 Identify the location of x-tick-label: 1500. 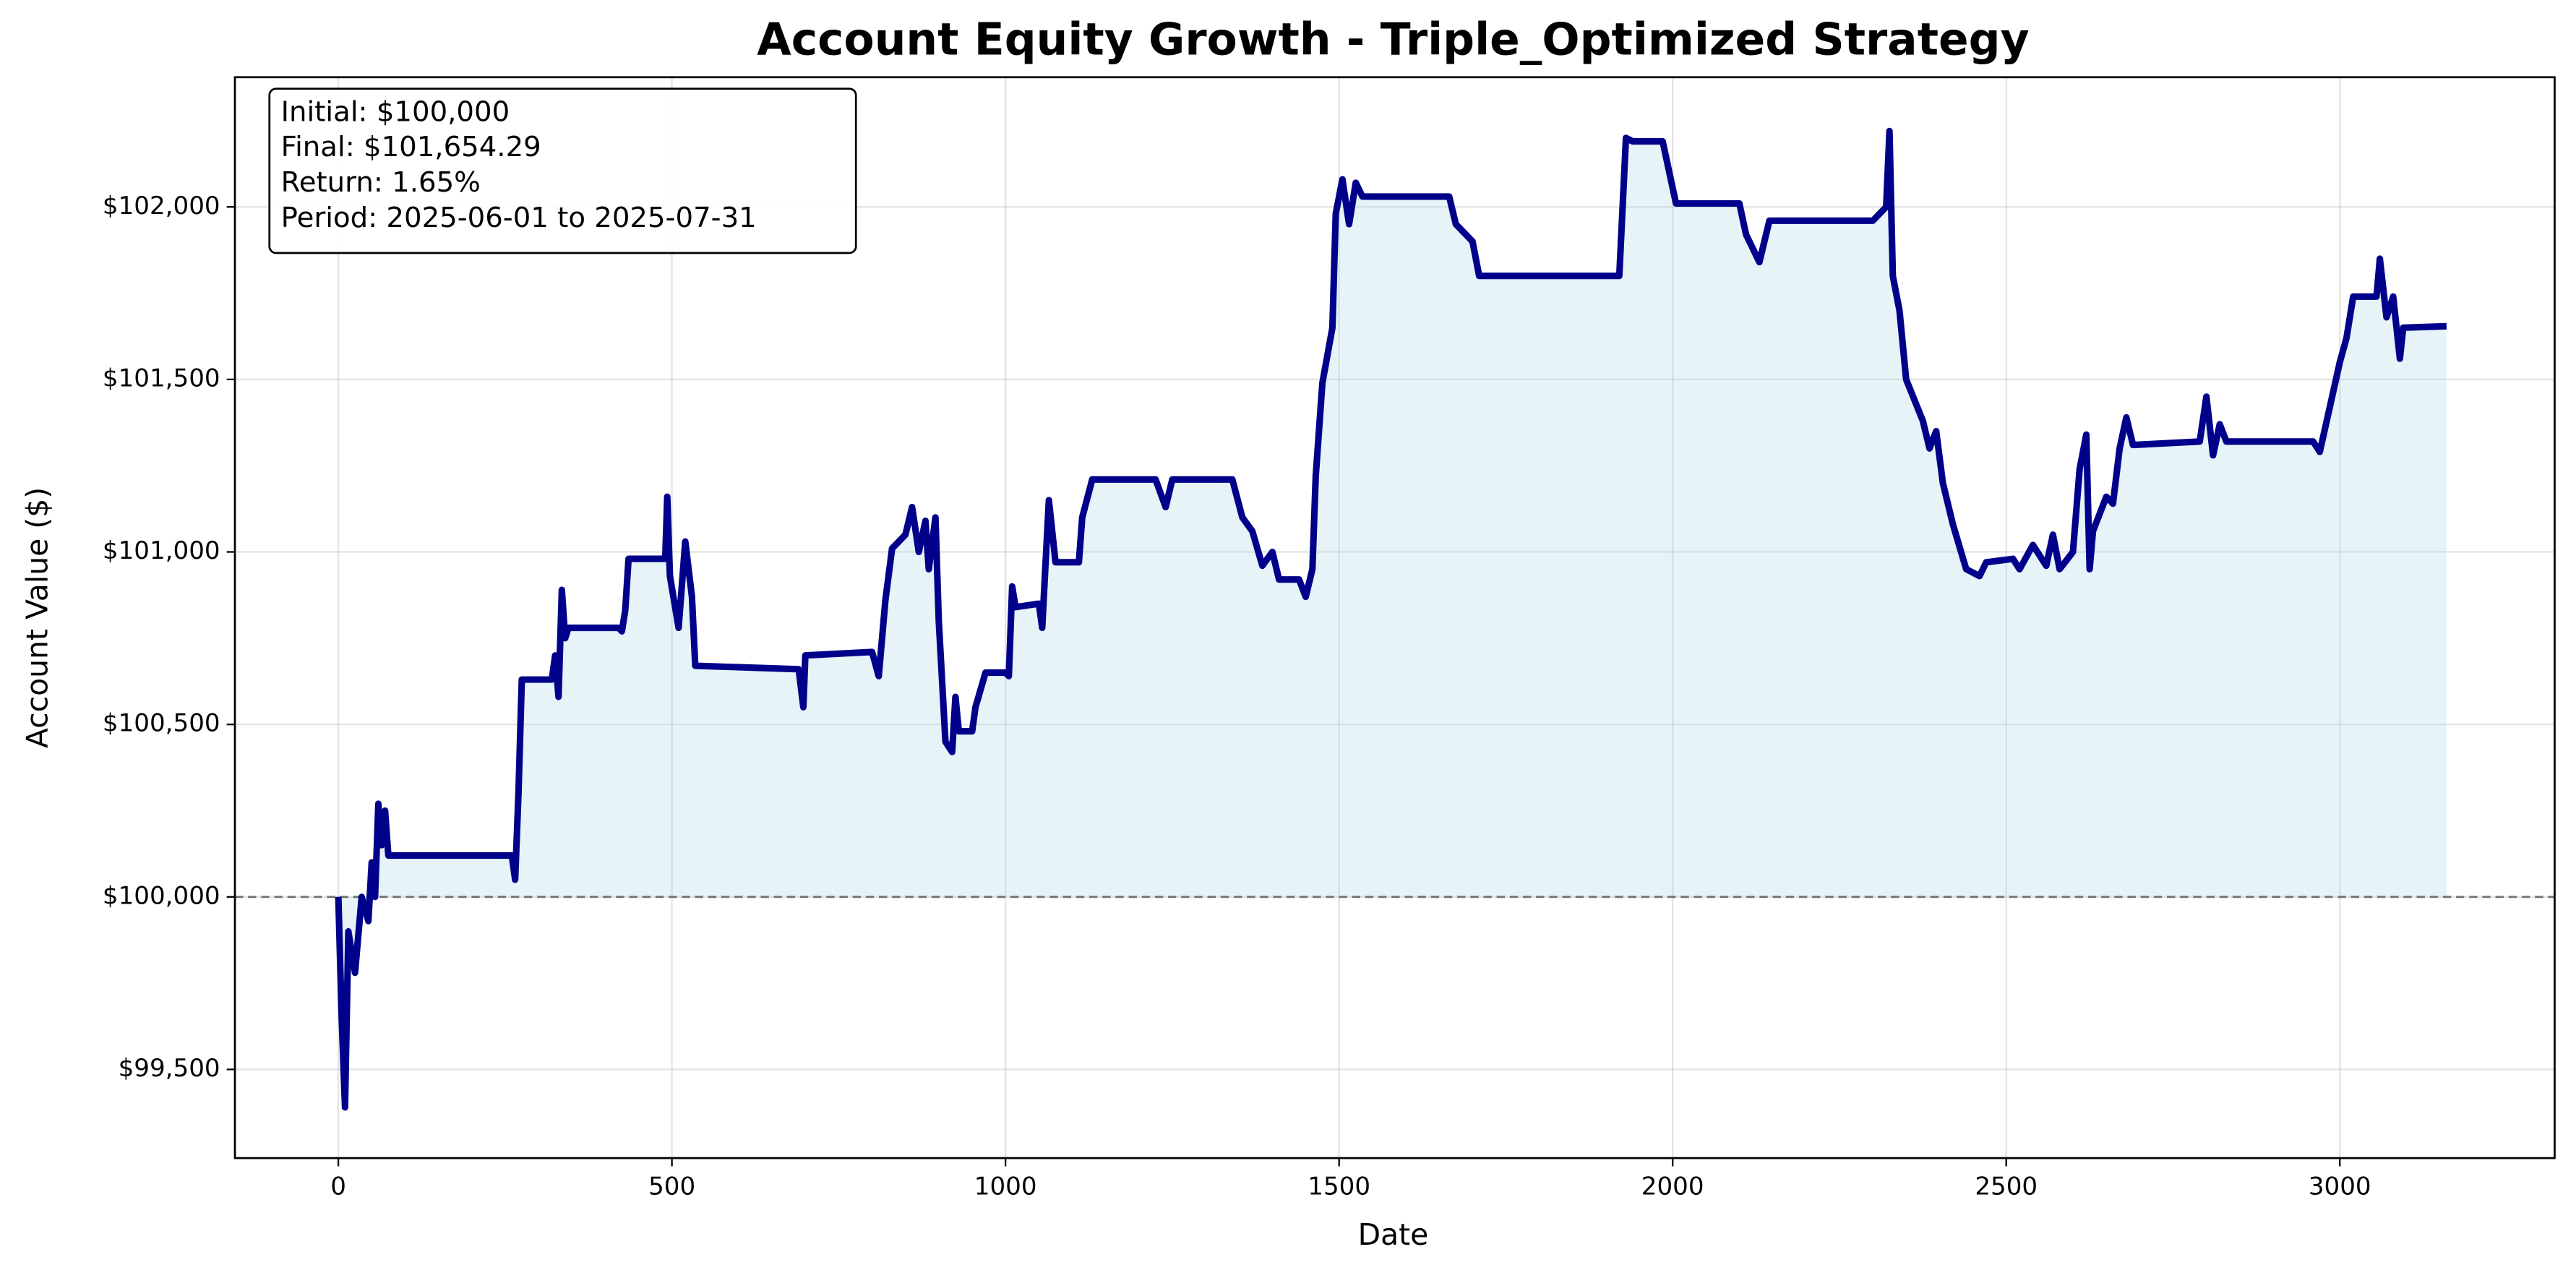
(1339, 1186).